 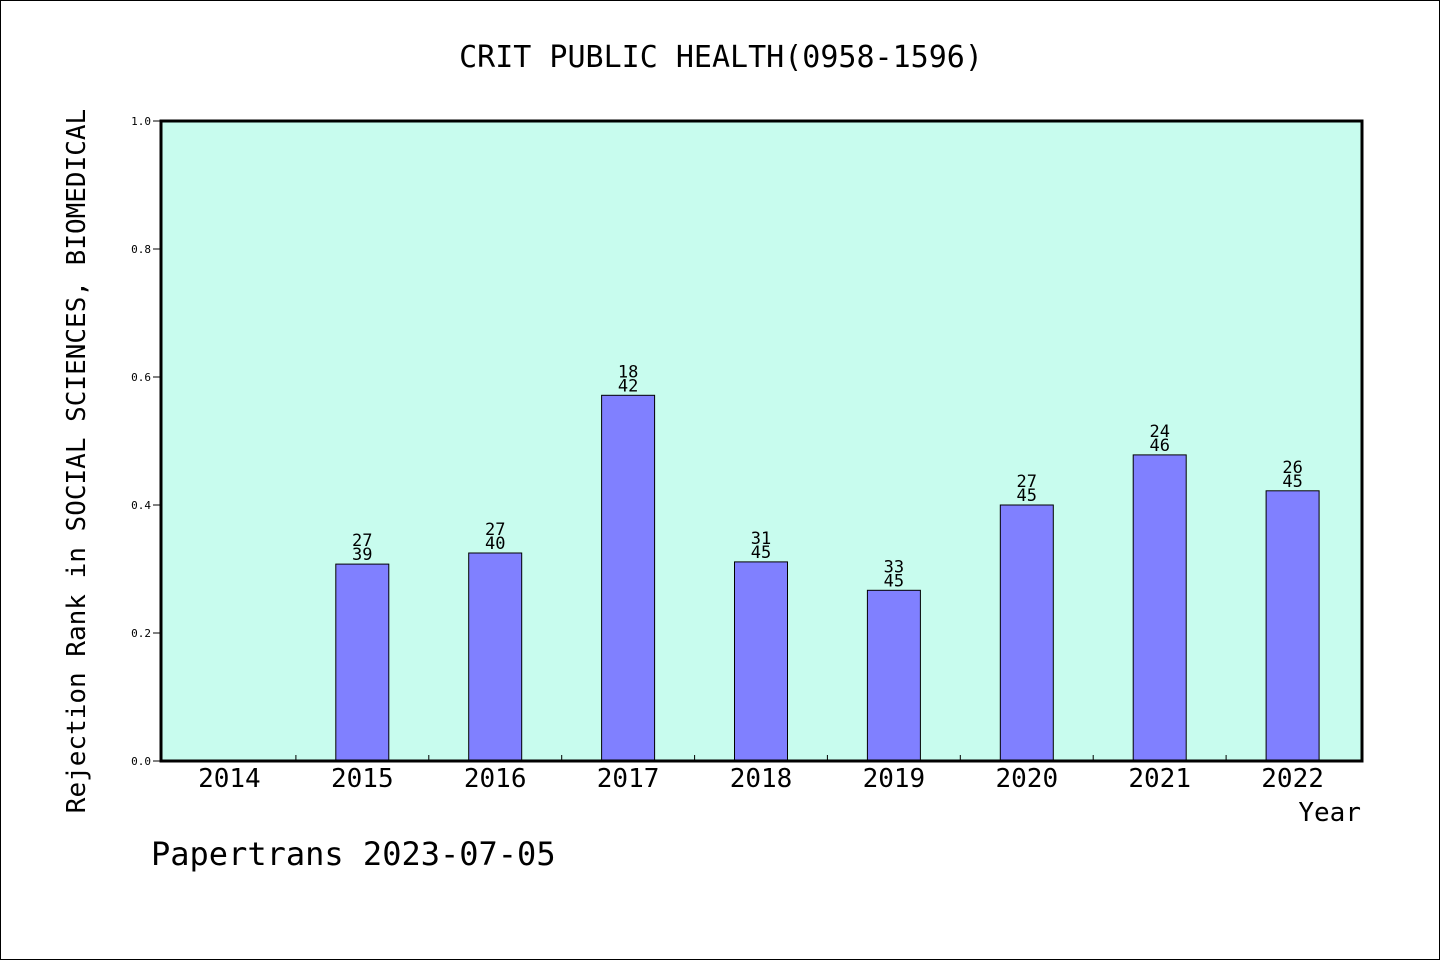 What do you see at coordinates (721, 57) in the screenshot?
I see `chart-title: CRIT PUBLIC HEALTH(0958-1596)` at bounding box center [721, 57].